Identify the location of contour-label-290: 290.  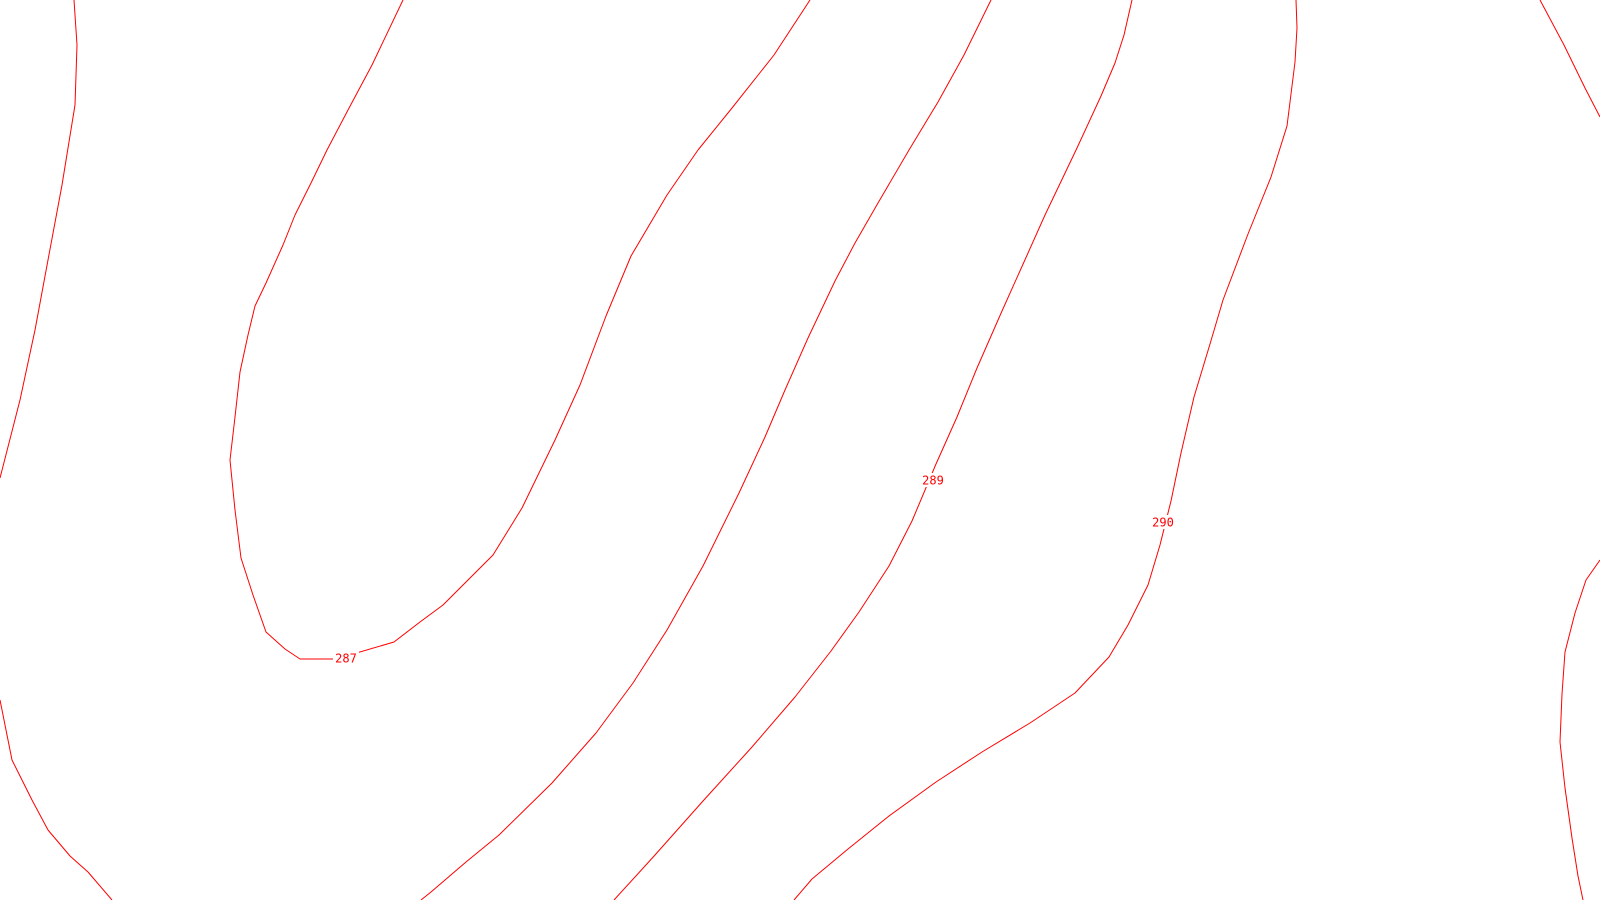
(1163, 523).